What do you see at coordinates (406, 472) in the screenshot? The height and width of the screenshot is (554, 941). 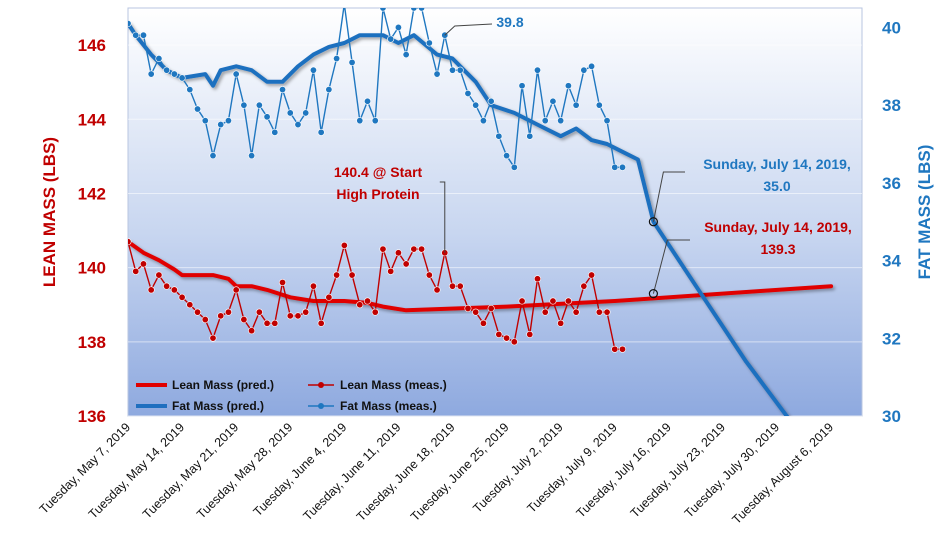 I see `x-tick-label: Tuesday, June 18, 2019` at bounding box center [406, 472].